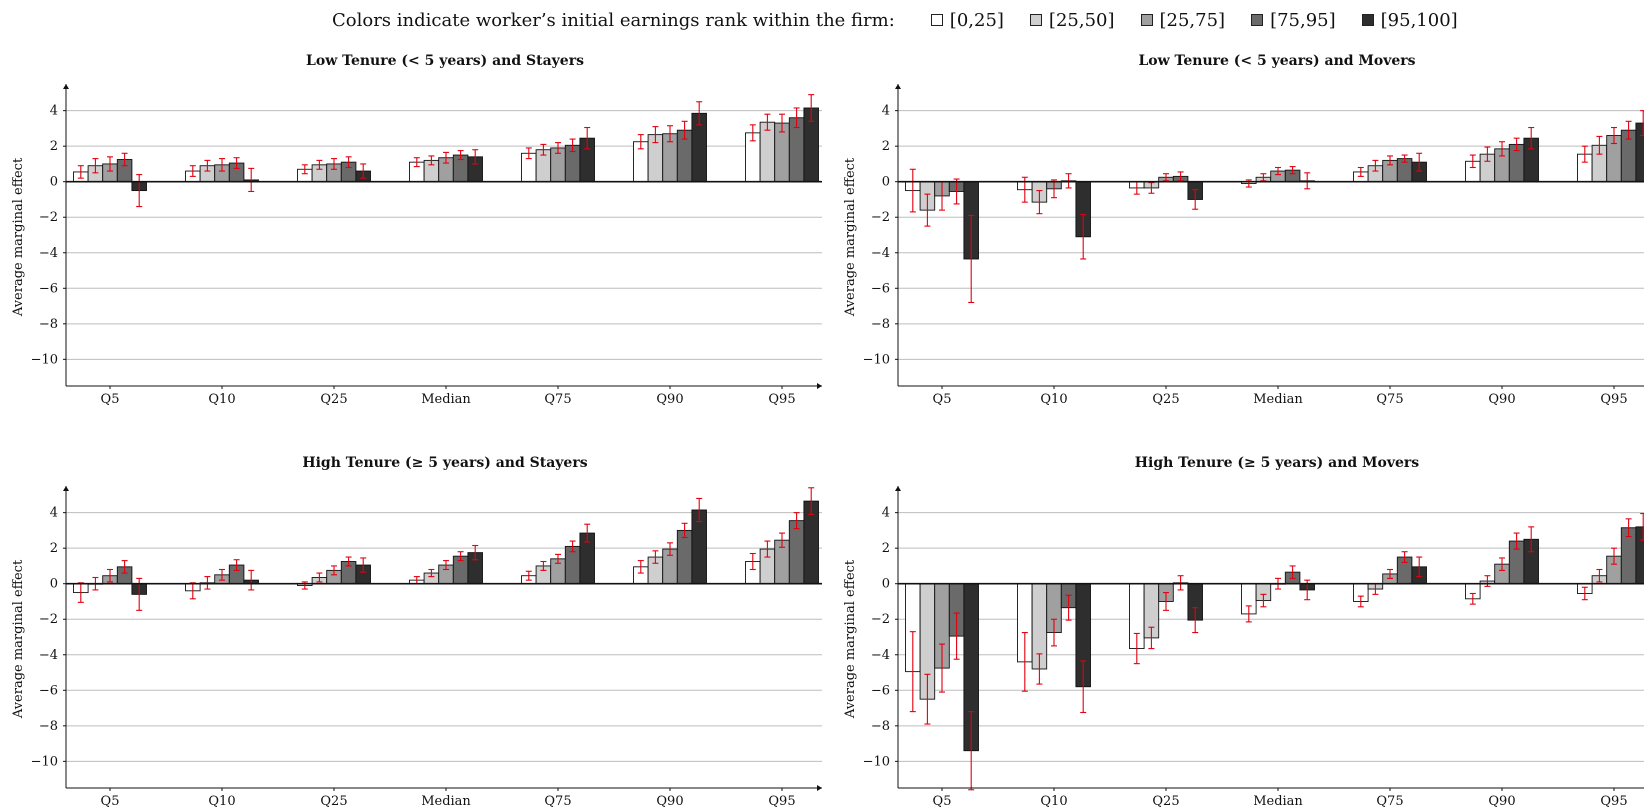 The image size is (1644, 809). What do you see at coordinates (819, 788) in the screenshot?
I see `x-axis-arrow` at bounding box center [819, 788].